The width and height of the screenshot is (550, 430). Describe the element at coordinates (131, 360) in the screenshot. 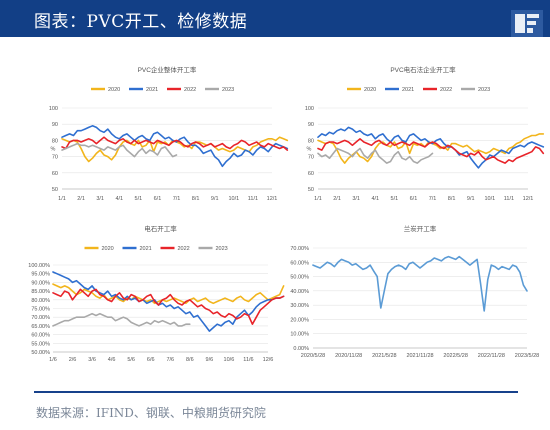

I see `x-tick-label: 5/6` at that location.